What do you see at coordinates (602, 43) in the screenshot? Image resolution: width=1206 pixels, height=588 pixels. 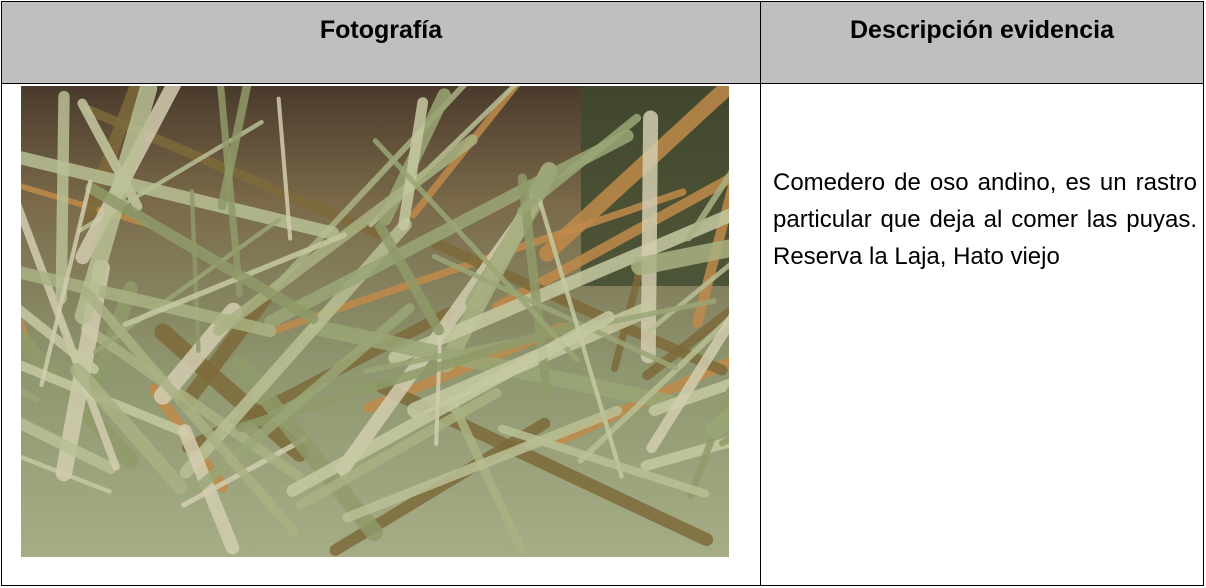 I see `header-row` at bounding box center [602, 43].